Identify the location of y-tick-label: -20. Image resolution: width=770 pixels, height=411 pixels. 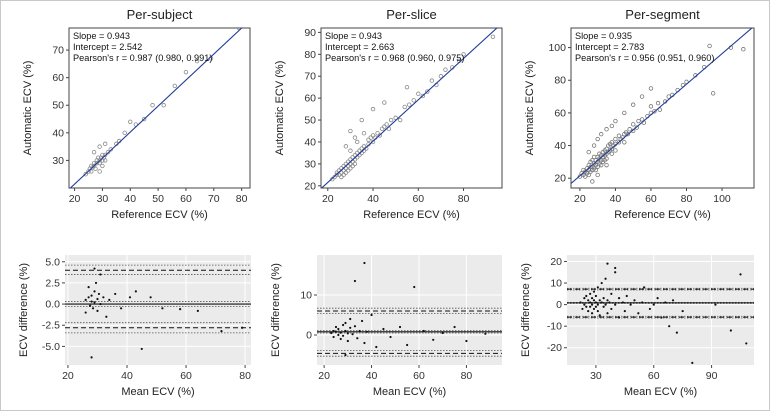
(554, 348).